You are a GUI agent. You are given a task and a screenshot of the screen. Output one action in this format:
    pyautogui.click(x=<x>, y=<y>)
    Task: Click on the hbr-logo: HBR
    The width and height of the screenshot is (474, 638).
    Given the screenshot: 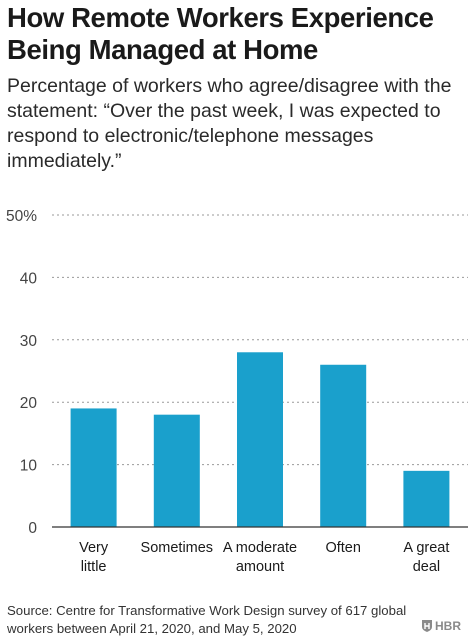 What is the action you would take?
    pyautogui.click(x=441, y=626)
    